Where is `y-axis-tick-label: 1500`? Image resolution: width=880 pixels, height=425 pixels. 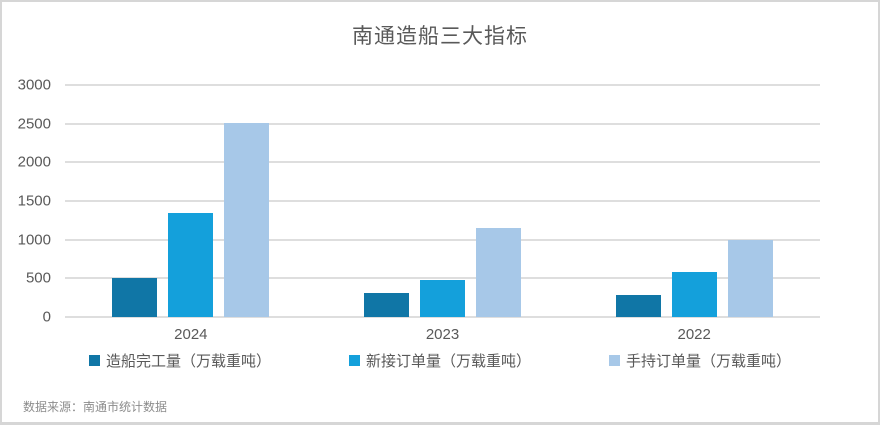
y-axis-tick-label: 1500 is located at coordinates (34, 201).